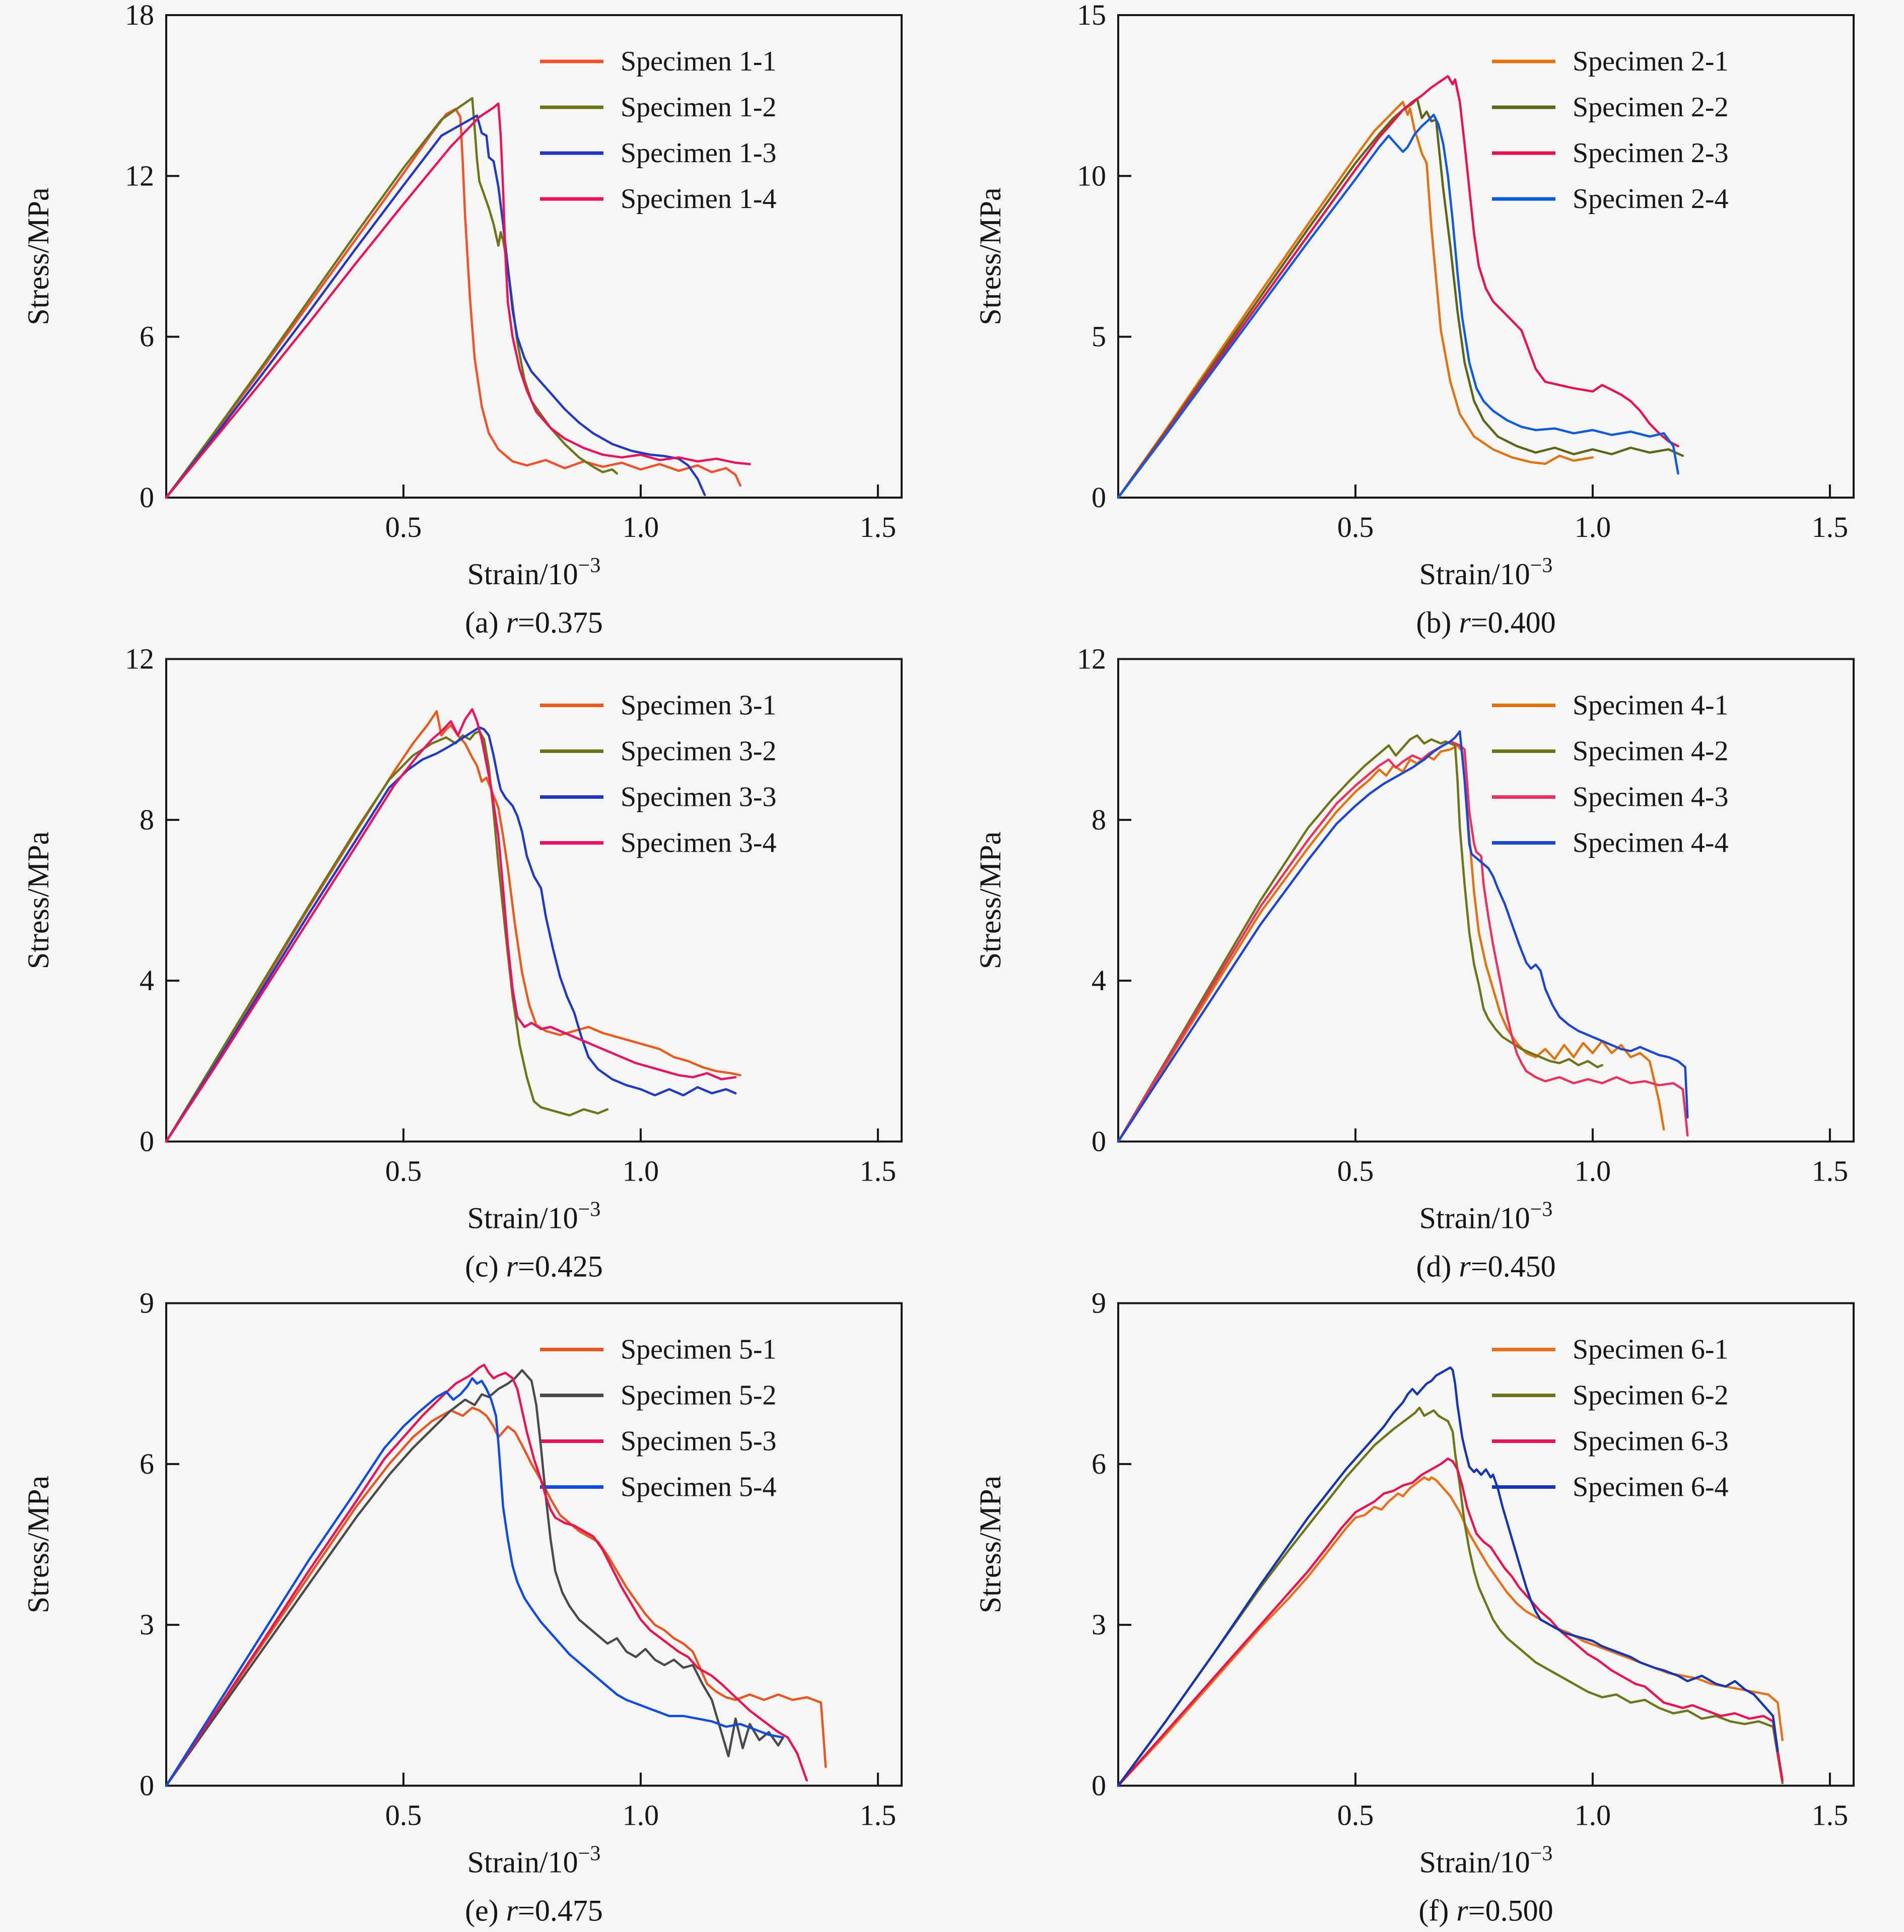 This screenshot has width=1904, height=1932. What do you see at coordinates (1650, 705) in the screenshot?
I see `legend-label: Specimen 4-1` at bounding box center [1650, 705].